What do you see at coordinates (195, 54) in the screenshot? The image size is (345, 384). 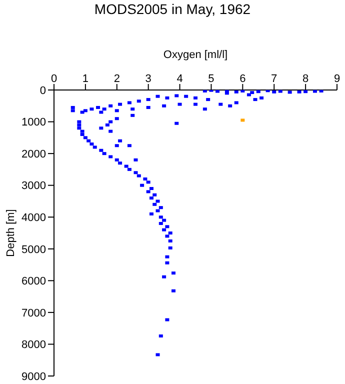 I see `x-axis-title: Oxygen [ml/l]` at bounding box center [195, 54].